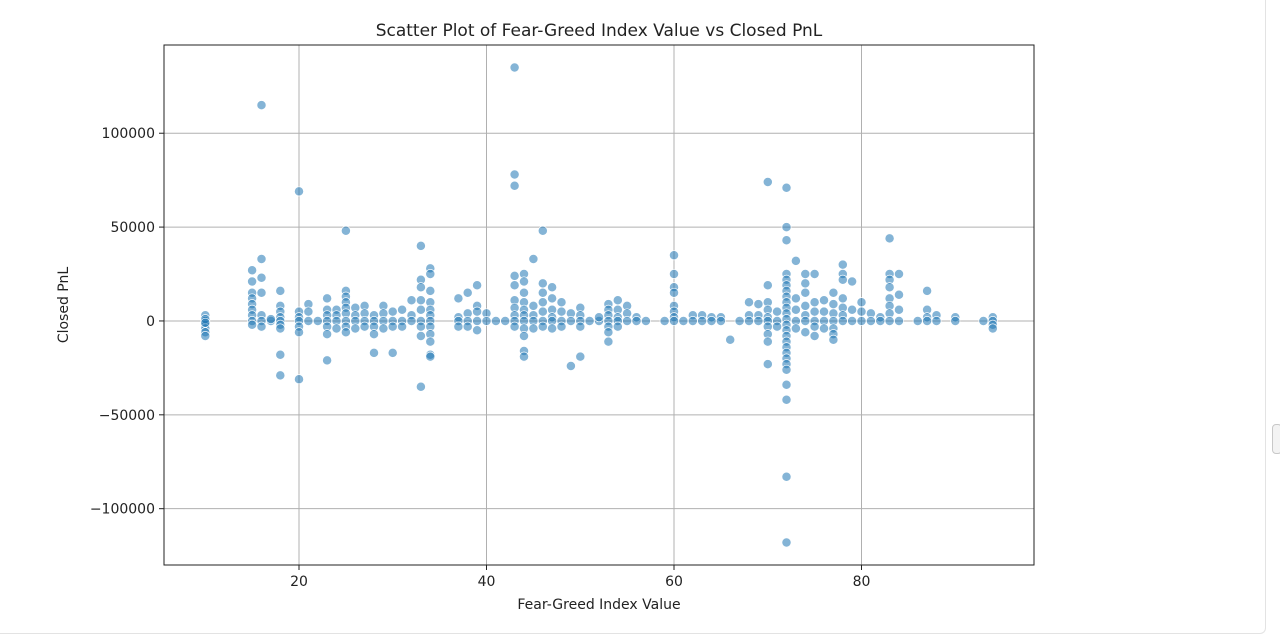 The image size is (1280, 644). I want to click on x-tick-label: 80, so click(862, 582).